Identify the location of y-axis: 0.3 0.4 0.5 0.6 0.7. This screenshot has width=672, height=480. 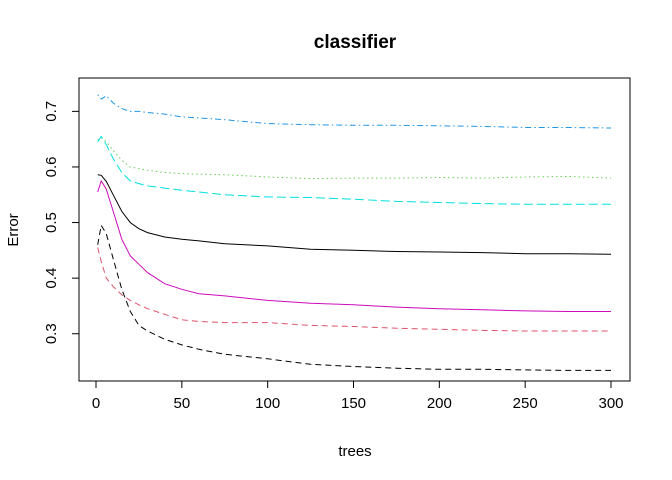
(61, 222).